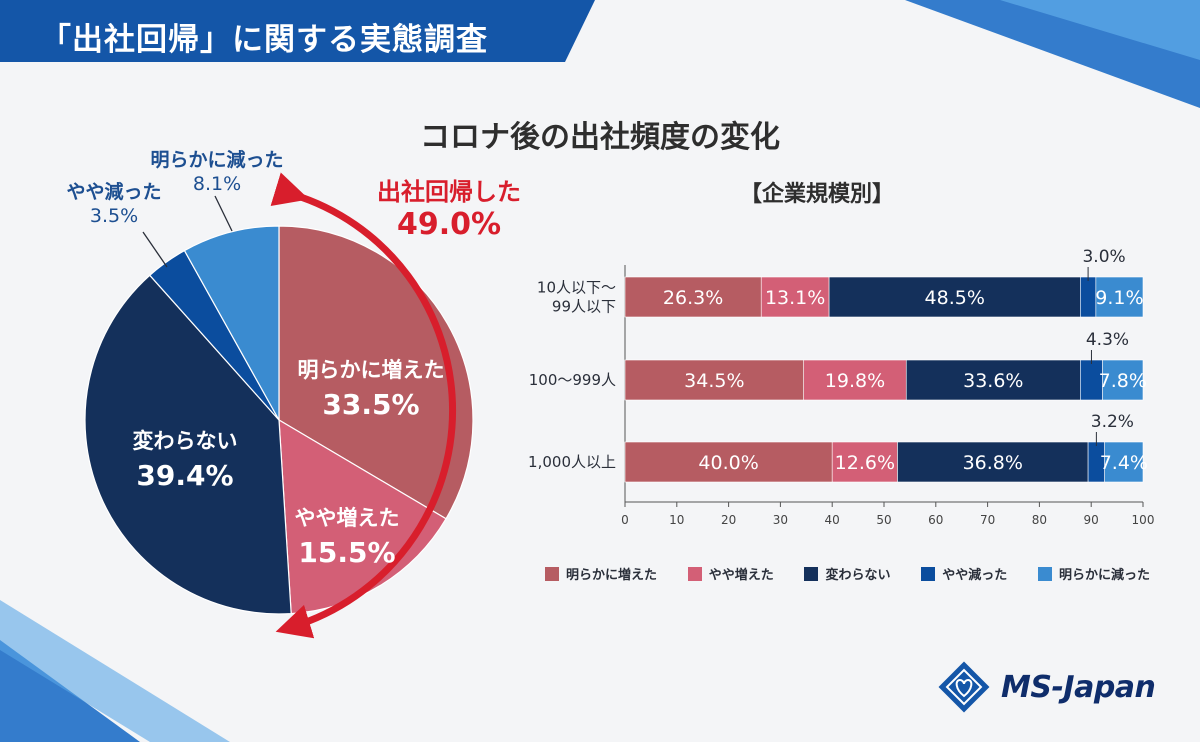 This screenshot has height=742, width=1200. I want to click on bar-value-label-やや減った: 3.2%, so click(1112, 422).